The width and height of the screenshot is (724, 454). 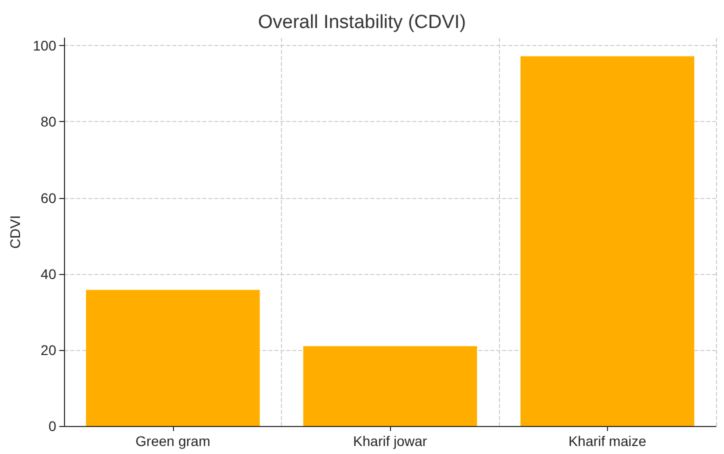 I want to click on y-axis-title: CDVI, so click(x=15, y=232).